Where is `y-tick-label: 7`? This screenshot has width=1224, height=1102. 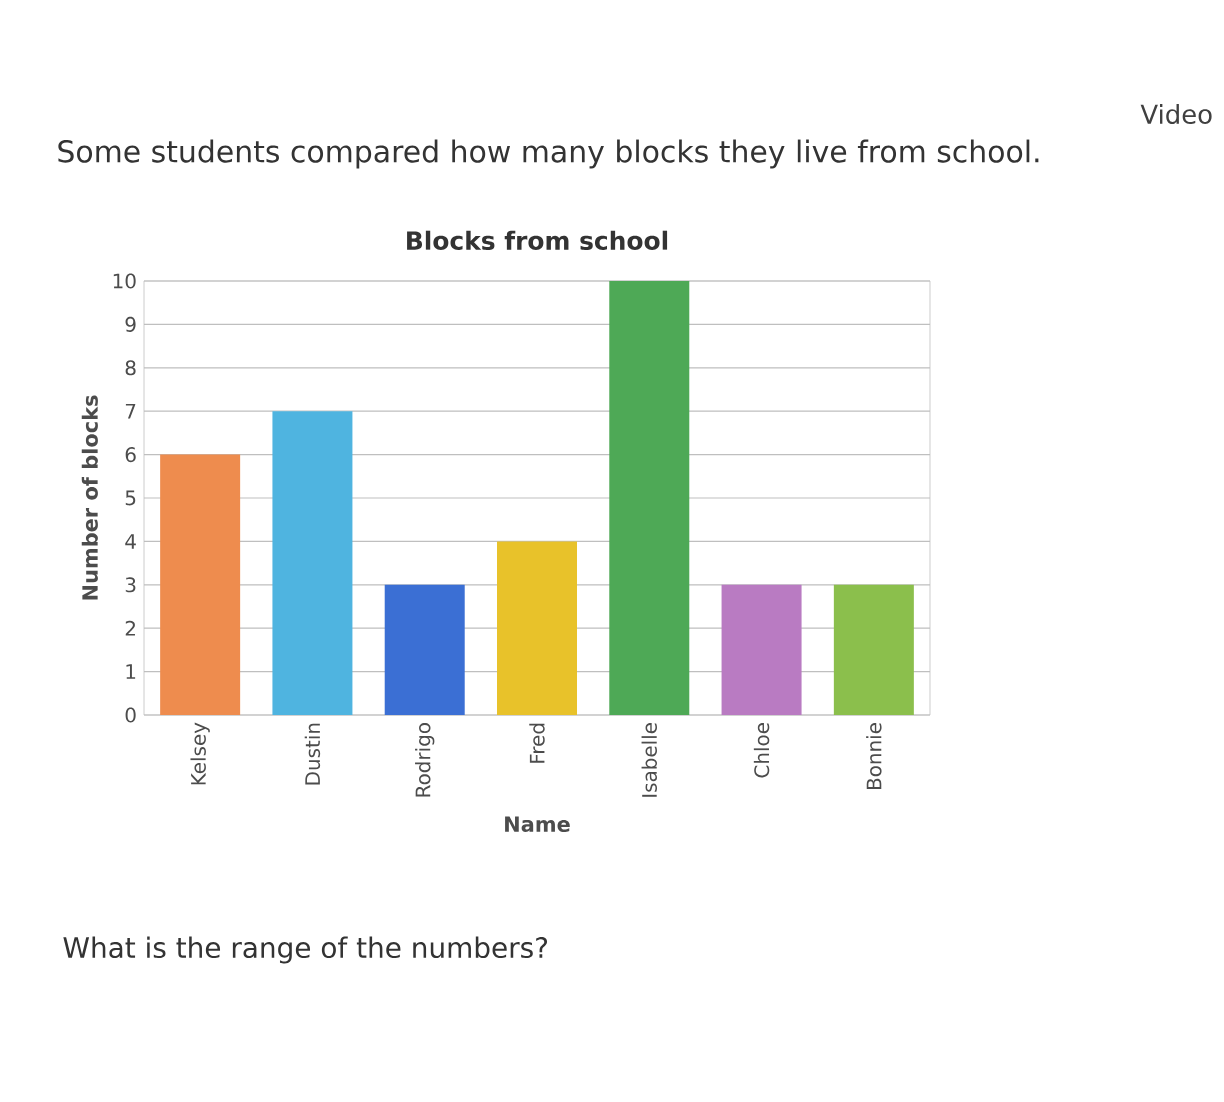 y-tick-label: 7 is located at coordinates (130, 411).